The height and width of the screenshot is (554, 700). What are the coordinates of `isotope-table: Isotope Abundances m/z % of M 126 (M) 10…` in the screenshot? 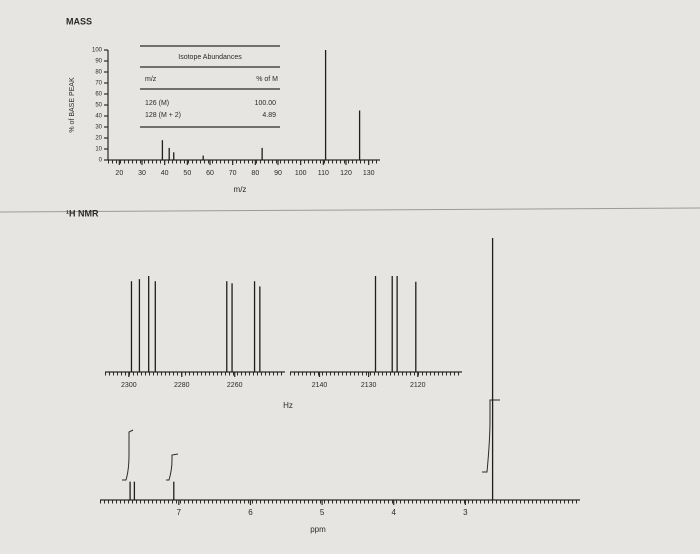 It's located at (210, 86).